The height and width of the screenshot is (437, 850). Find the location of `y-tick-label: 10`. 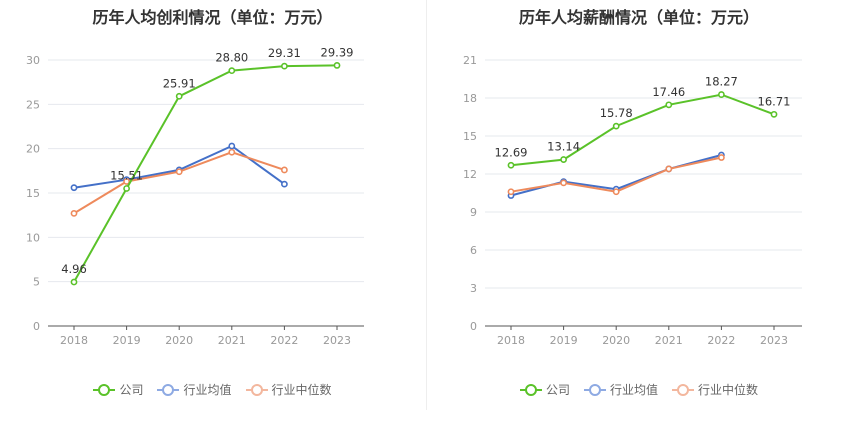

y-tick-label: 10 is located at coordinates (33, 237).